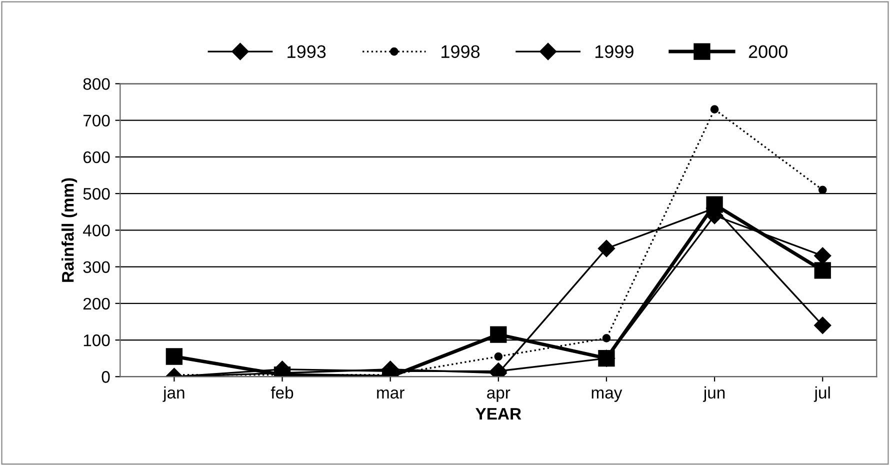 Image resolution: width=890 pixels, height=465 pixels. I want to click on x-tick-label: may, so click(607, 395).